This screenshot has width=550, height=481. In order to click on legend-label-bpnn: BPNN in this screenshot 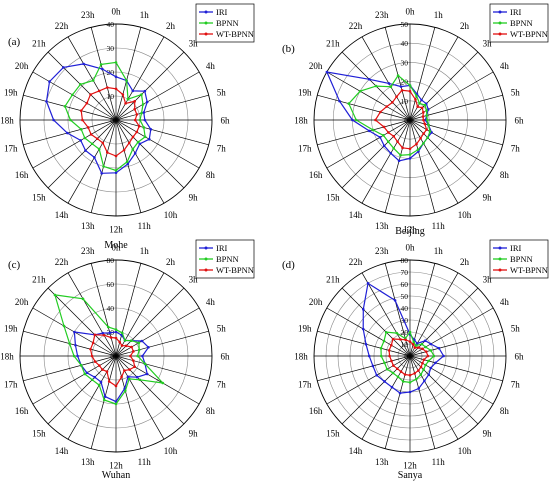, I will do `click(227, 23)`.